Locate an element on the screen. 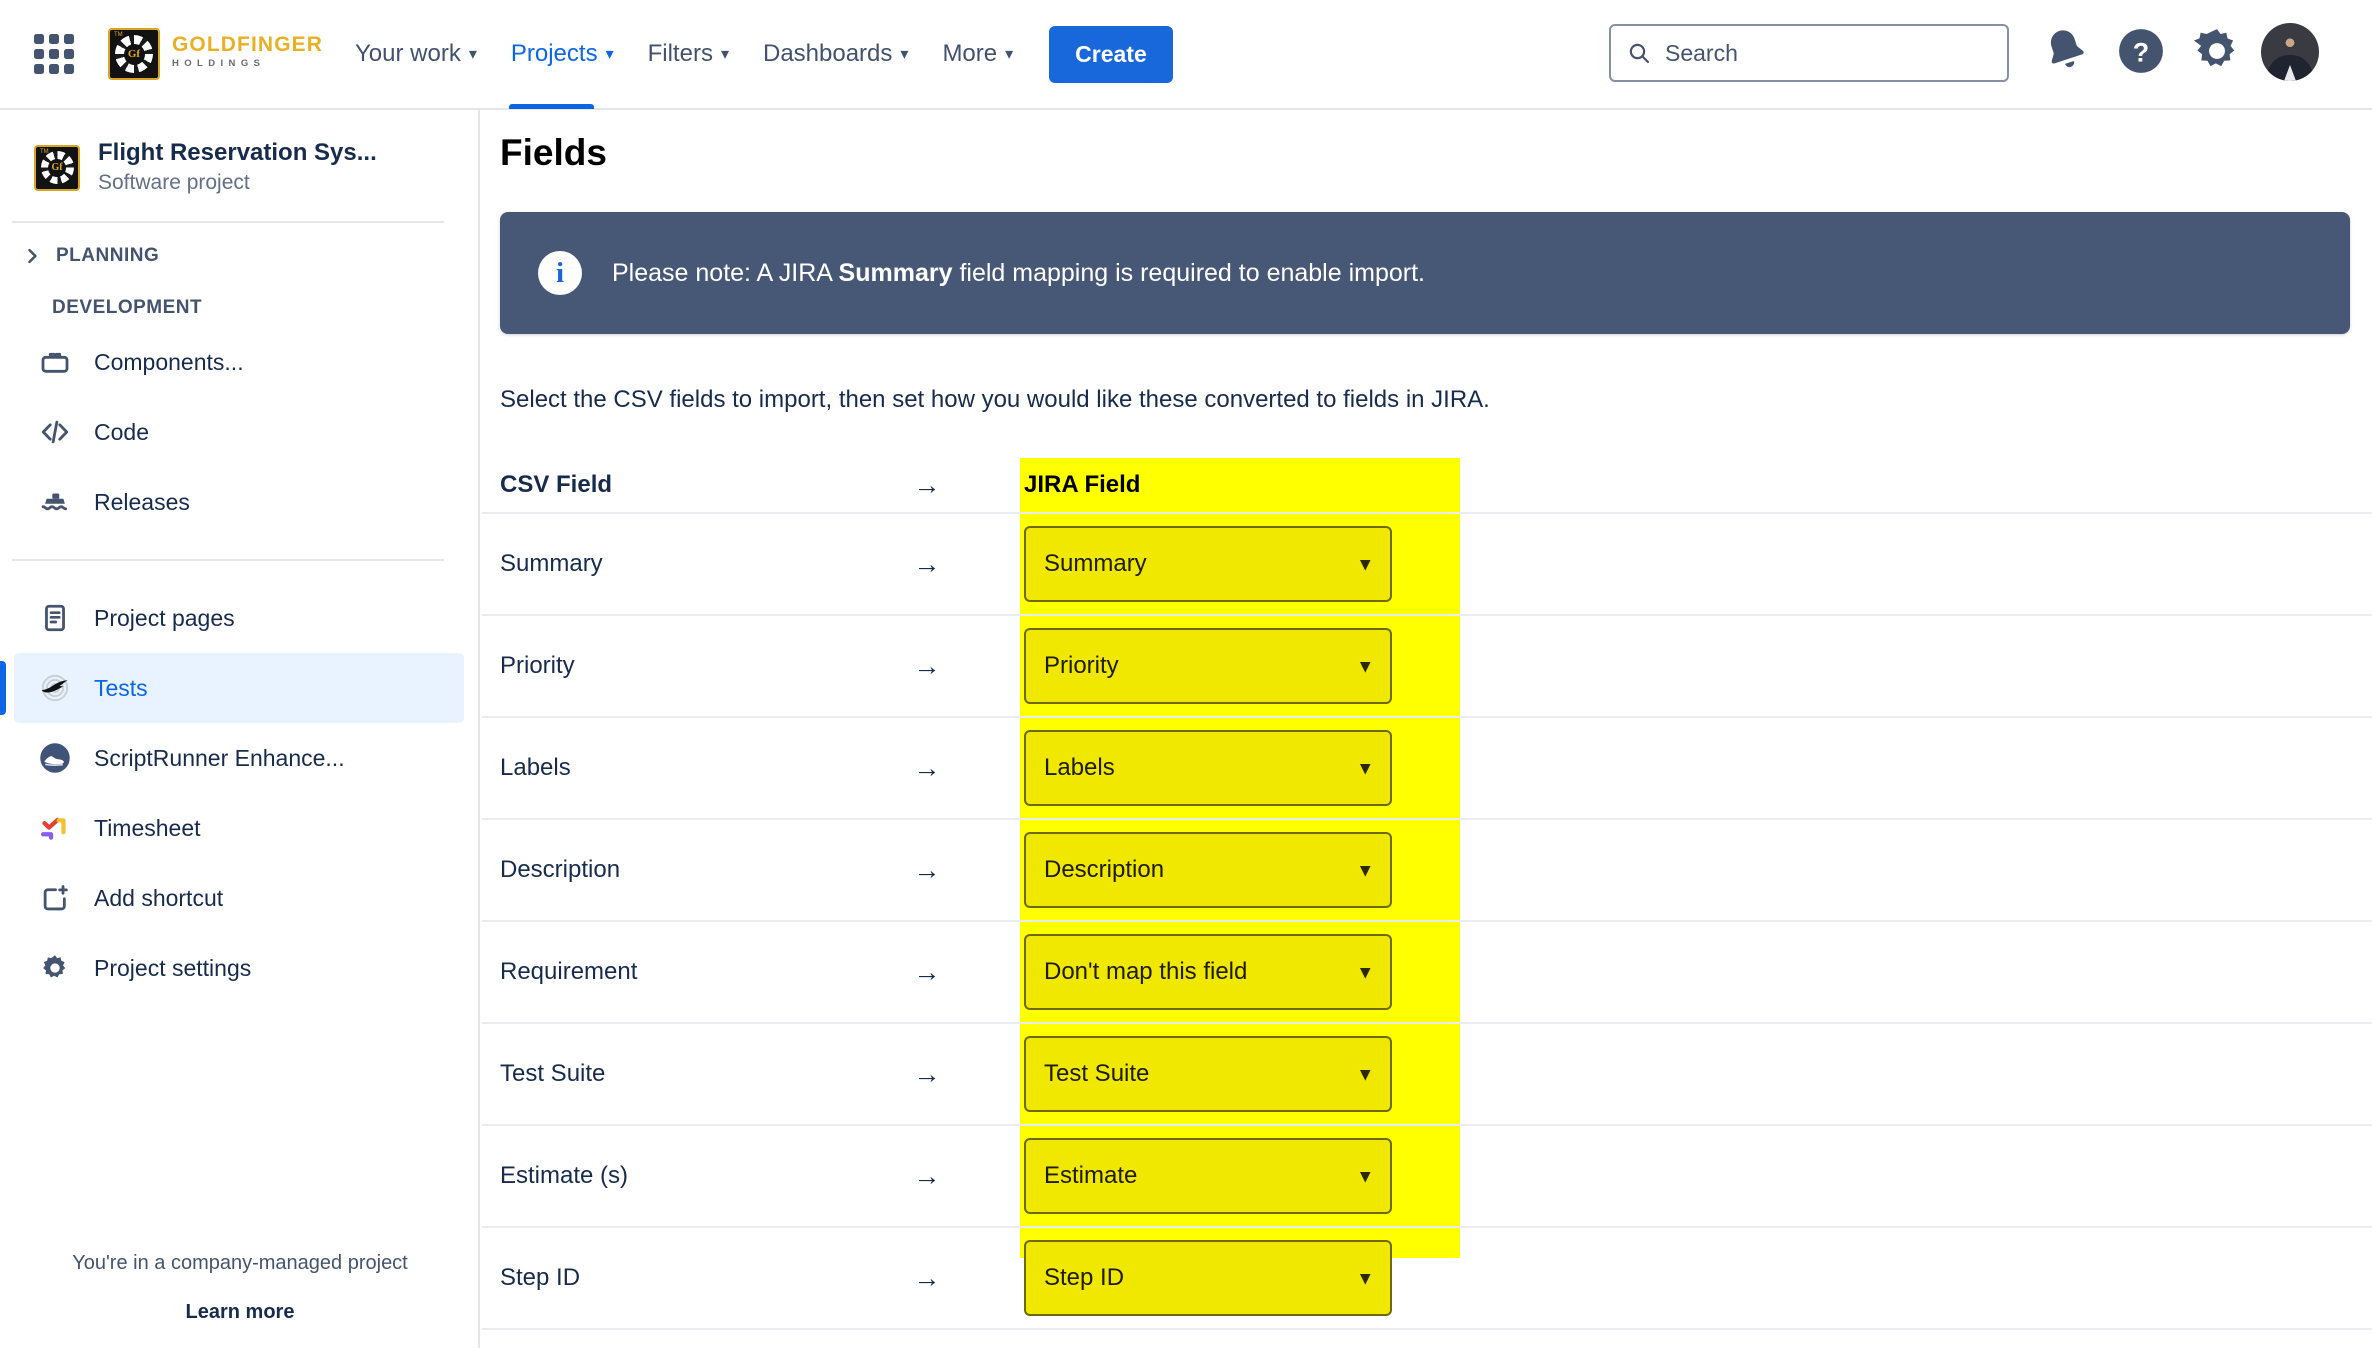 This screenshot has width=2372, height=1348. sidebar-item-label: Timesheet is located at coordinates (147, 827).